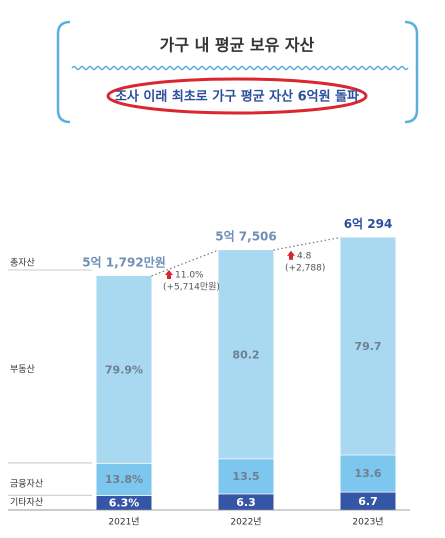 The height and width of the screenshot is (538, 445). What do you see at coordinates (22, 263) in the screenshot?
I see `row-label: 총자산` at bounding box center [22, 263].